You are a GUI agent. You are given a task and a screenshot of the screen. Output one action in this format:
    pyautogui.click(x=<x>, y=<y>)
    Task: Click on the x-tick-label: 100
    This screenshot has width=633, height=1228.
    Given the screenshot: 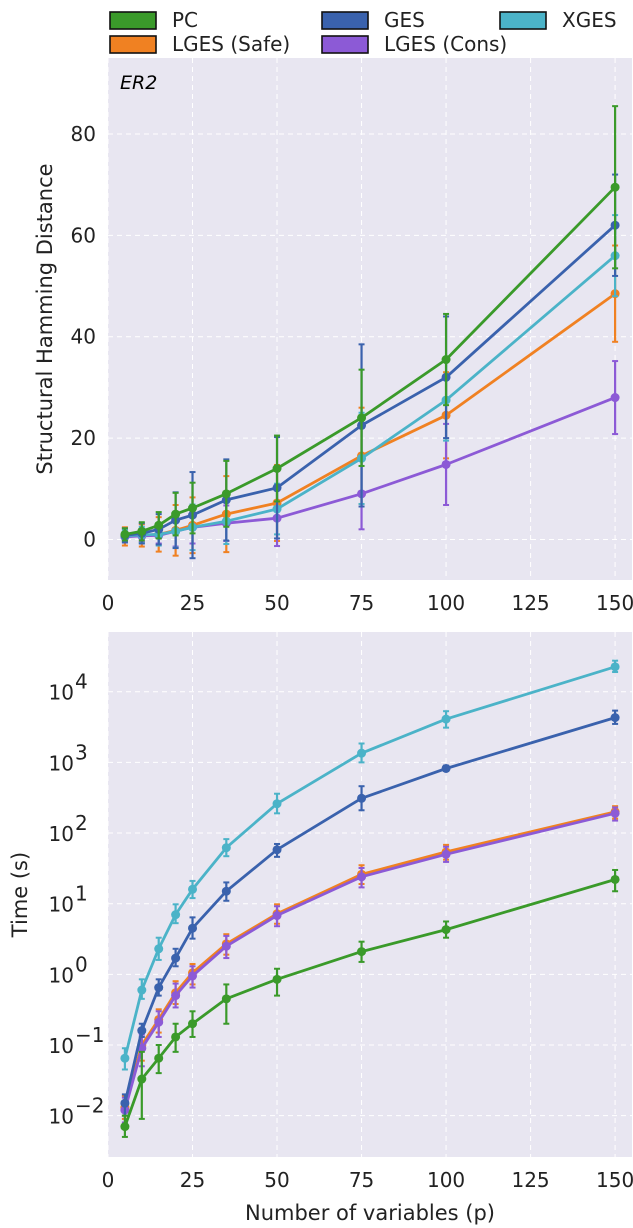 What is the action you would take?
    pyautogui.click(x=446, y=603)
    